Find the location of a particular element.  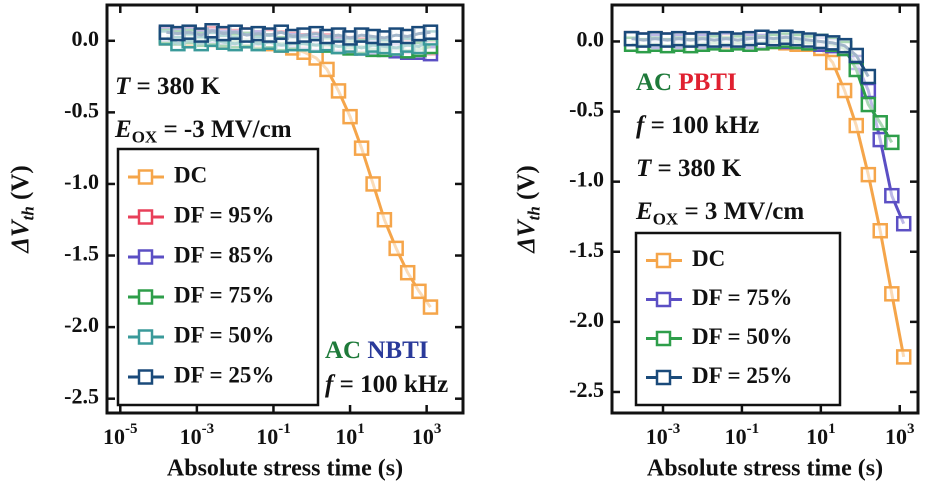

legend-label: DF = 95% is located at coordinates (224, 214).